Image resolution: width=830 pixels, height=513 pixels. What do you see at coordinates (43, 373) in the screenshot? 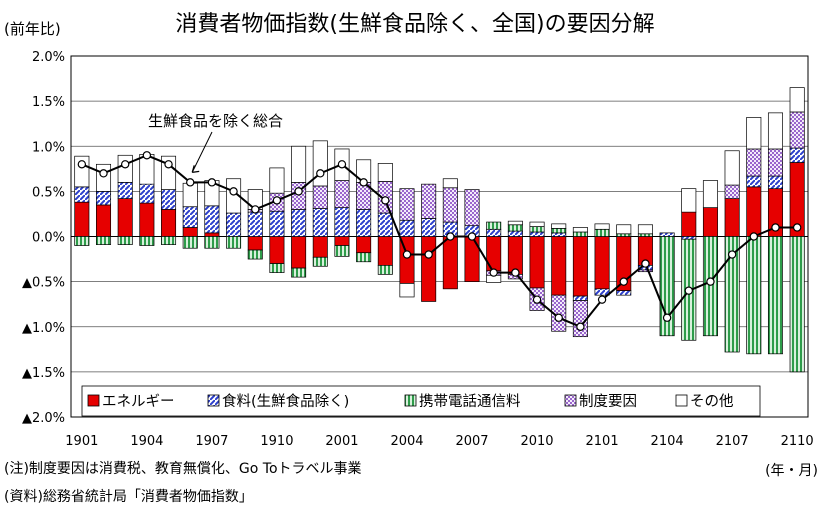
I see `y-tick-label: ▲1.5%` at bounding box center [43, 373].